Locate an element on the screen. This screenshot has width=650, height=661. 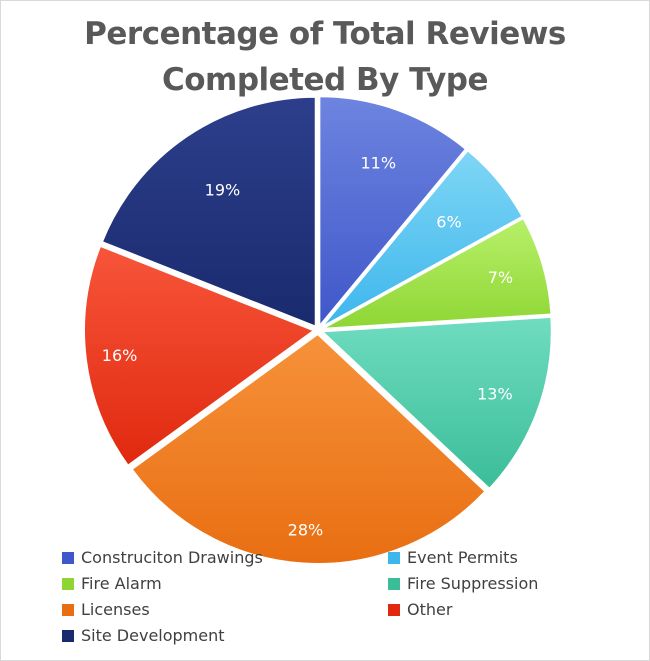
slice-data-label: 13% is located at coordinates (495, 394).